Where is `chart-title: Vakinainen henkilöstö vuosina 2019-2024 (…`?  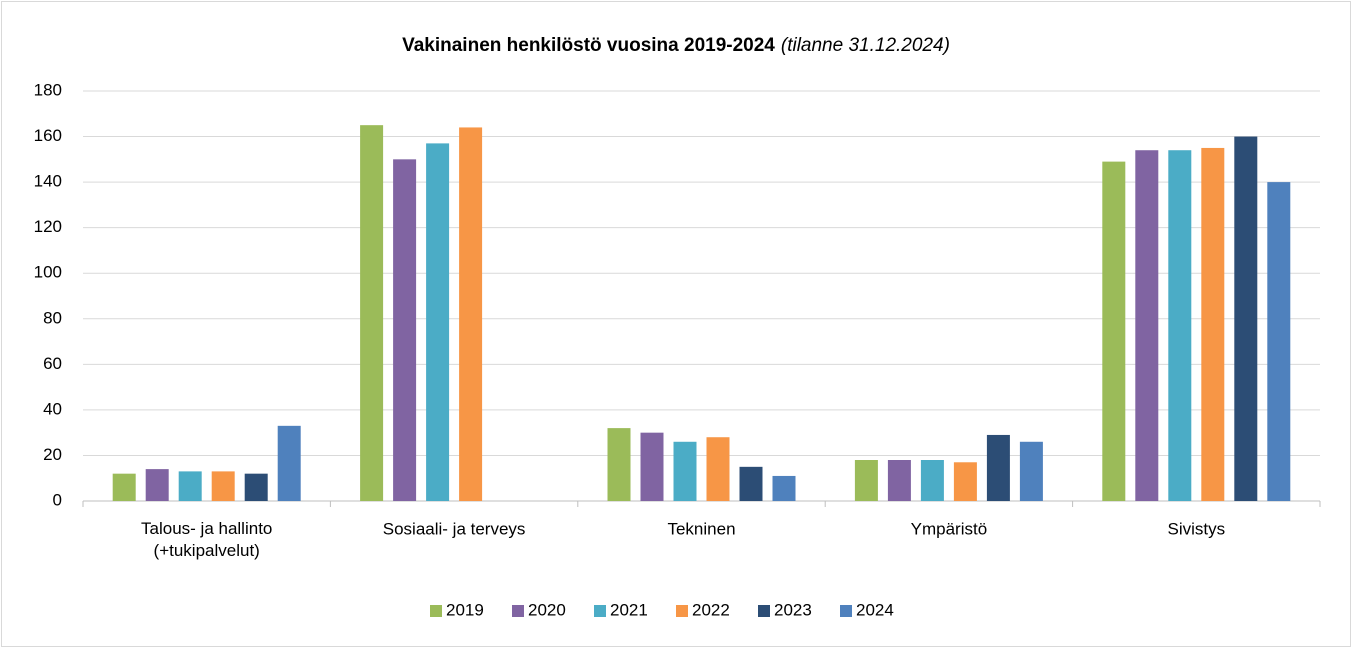 chart-title: Vakinainen henkilöstö vuosina 2019-2024 (… is located at coordinates (676, 45).